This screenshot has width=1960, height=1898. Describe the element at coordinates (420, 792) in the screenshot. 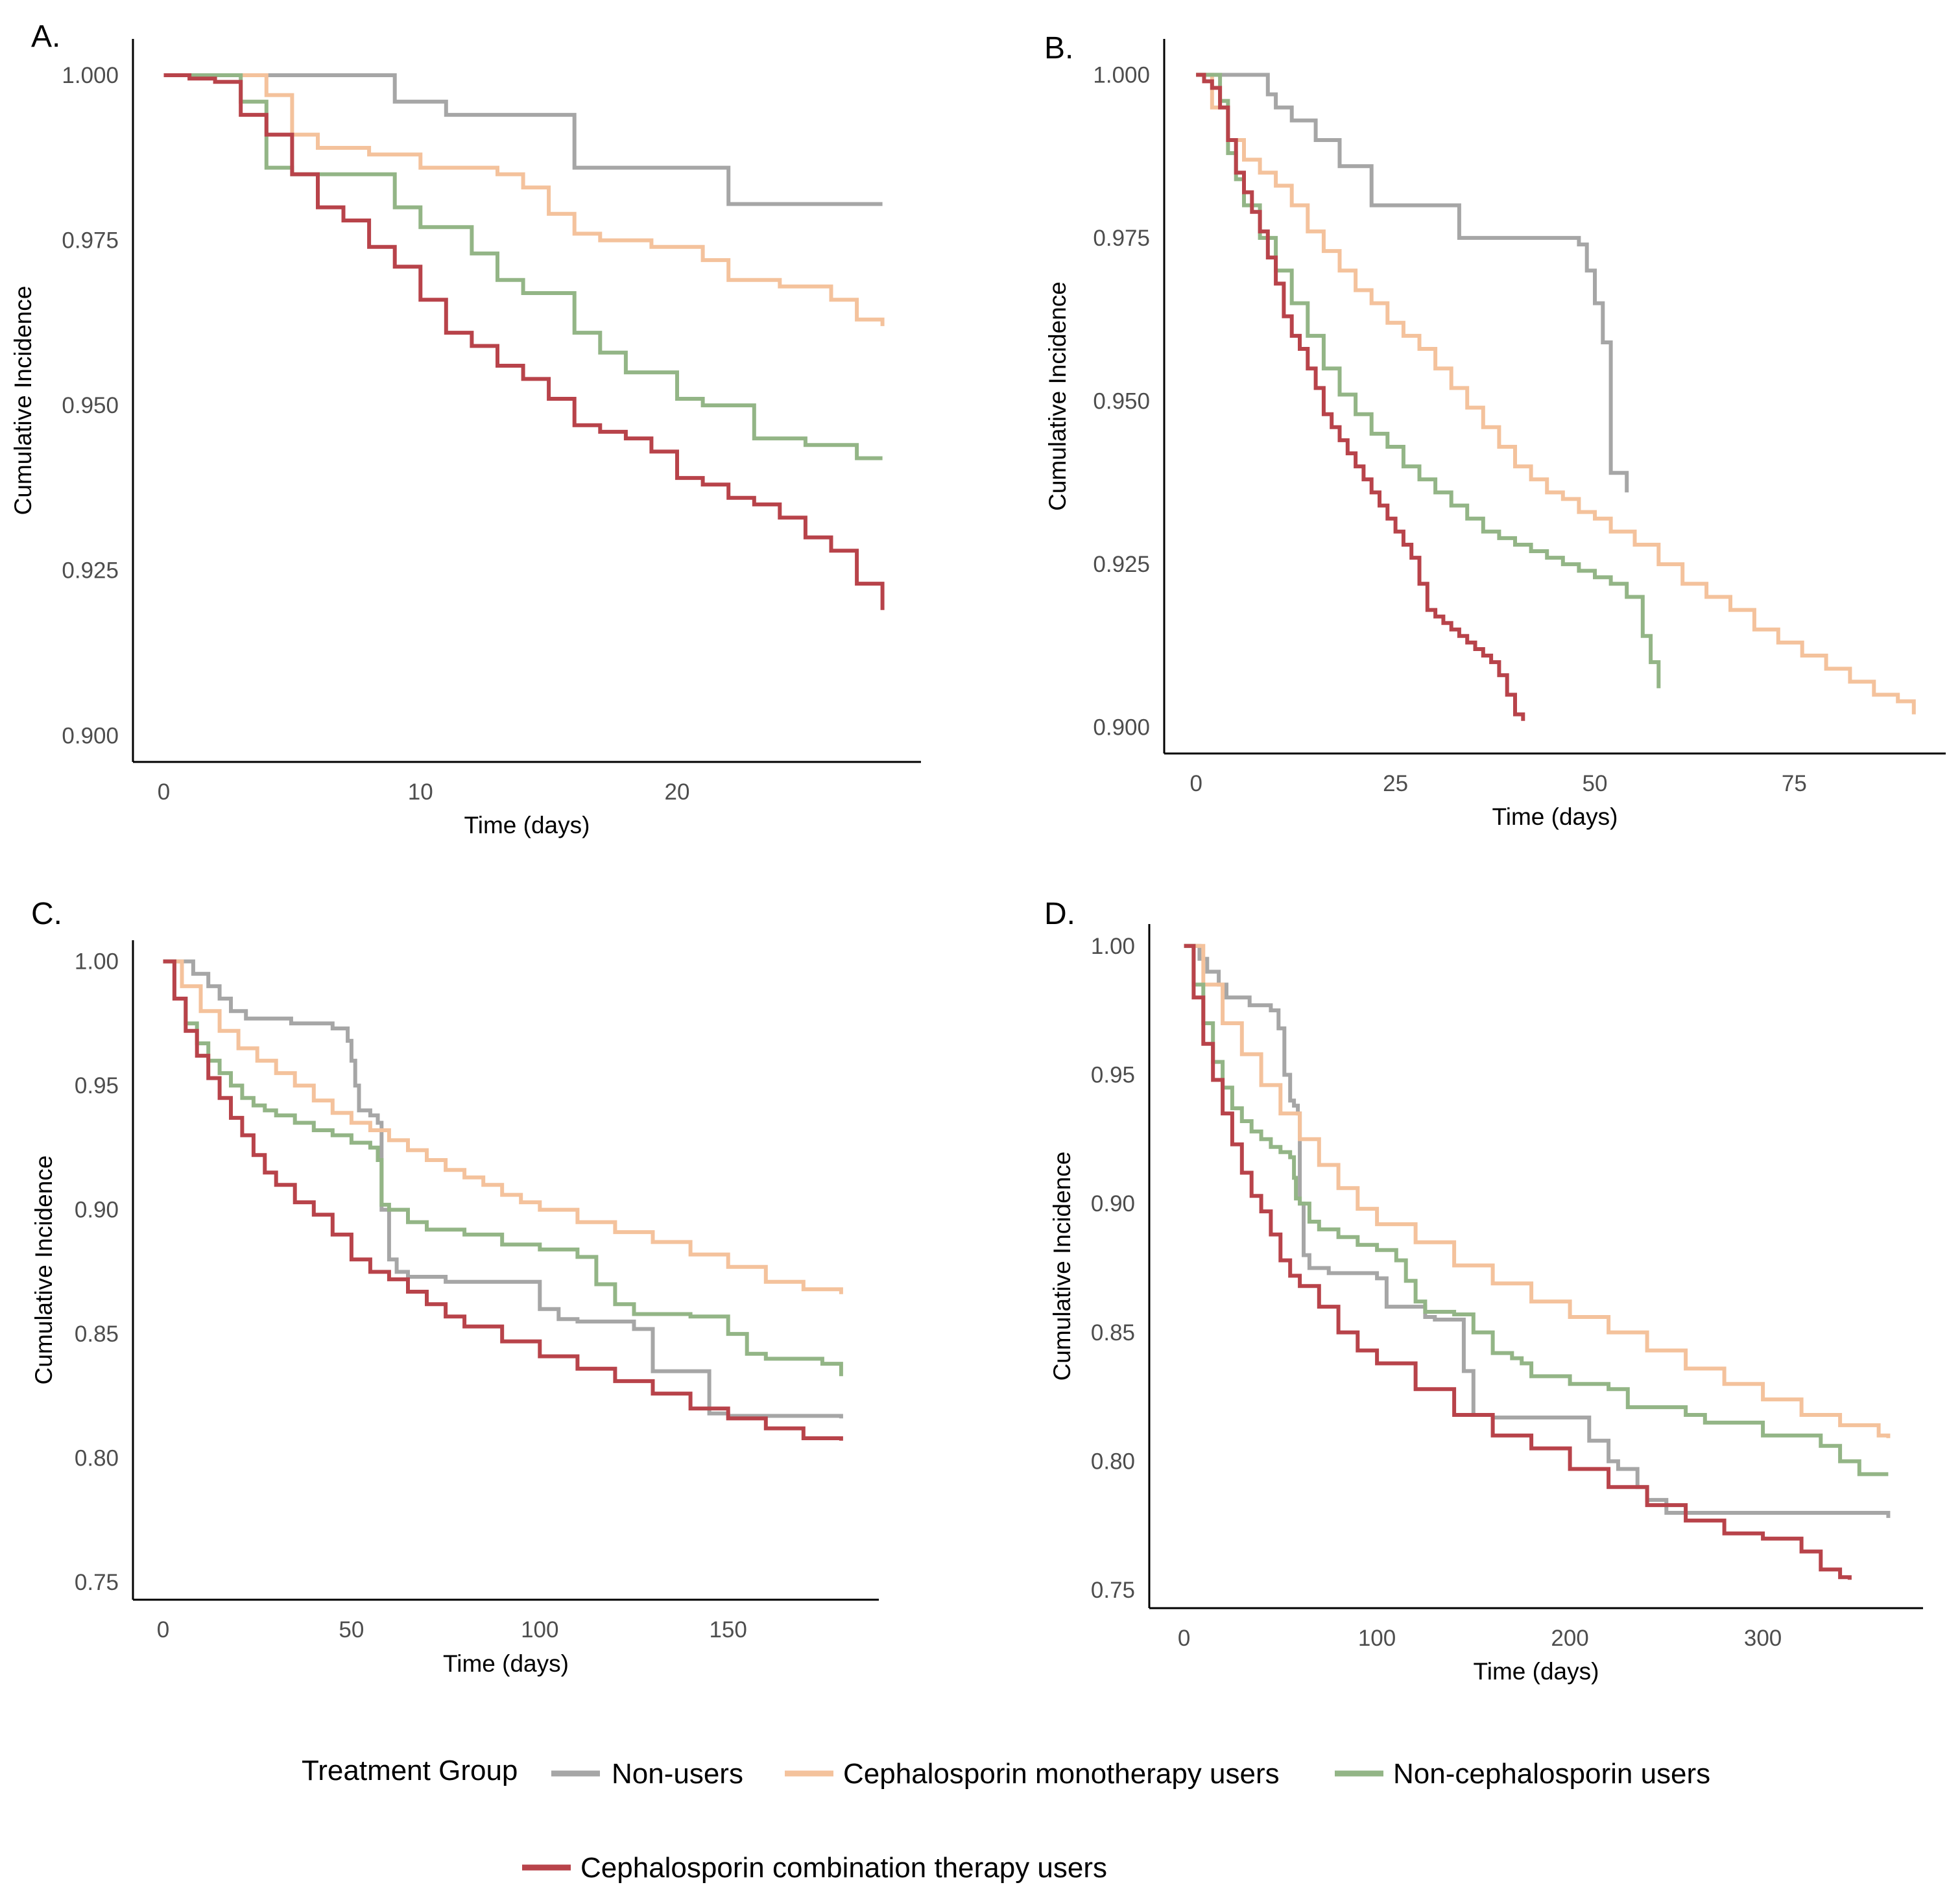

I see `x-tick-label: 10` at that location.